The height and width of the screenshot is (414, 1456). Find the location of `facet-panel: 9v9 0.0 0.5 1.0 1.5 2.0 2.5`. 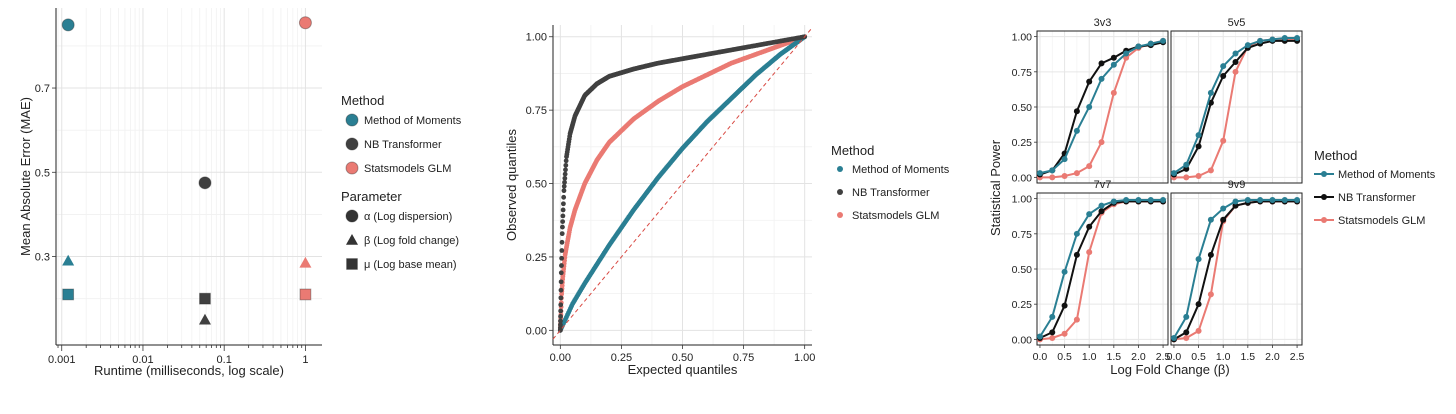

facet-panel: 9v9 0.0 0.5 1.0 1.5 2.0 2.5 is located at coordinates (1236, 271).